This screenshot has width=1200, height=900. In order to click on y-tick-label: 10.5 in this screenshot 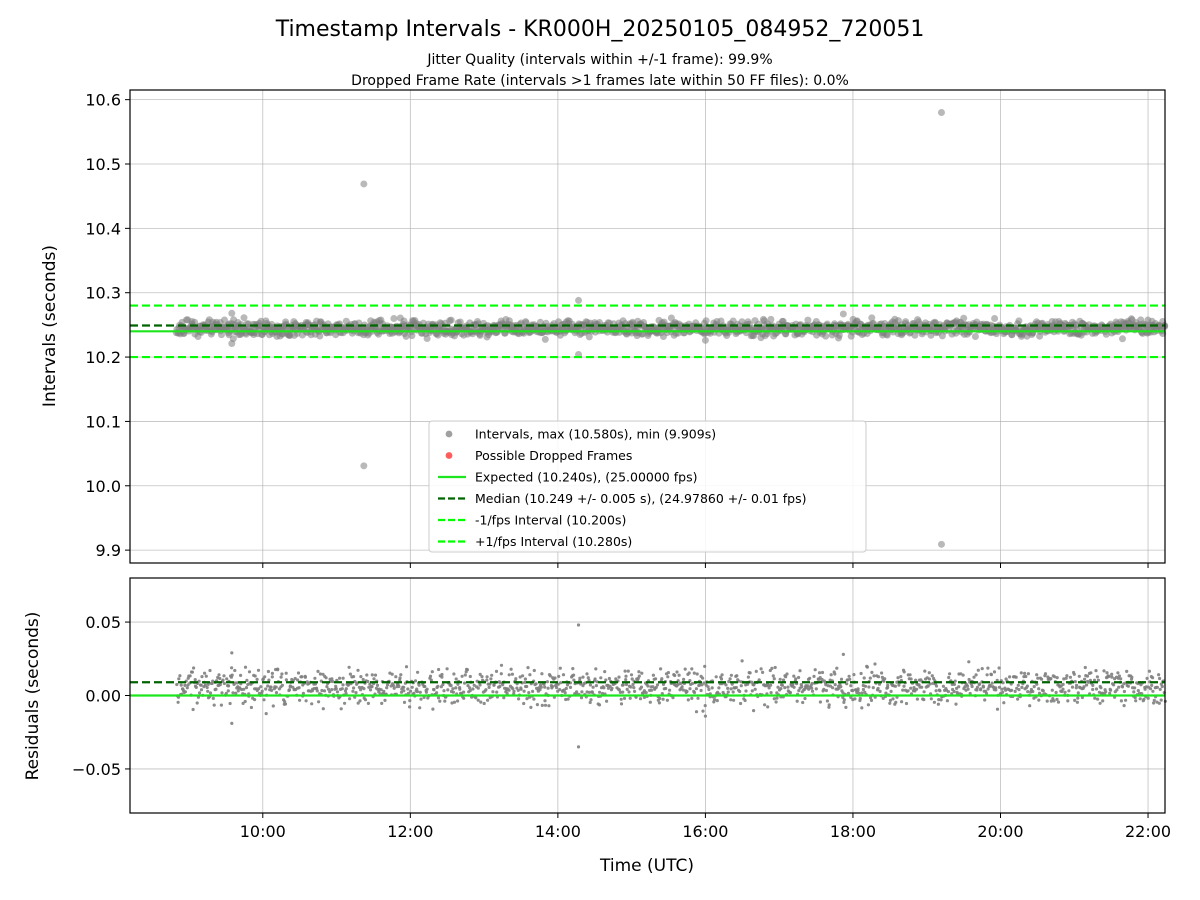, I will do `click(103, 164)`.